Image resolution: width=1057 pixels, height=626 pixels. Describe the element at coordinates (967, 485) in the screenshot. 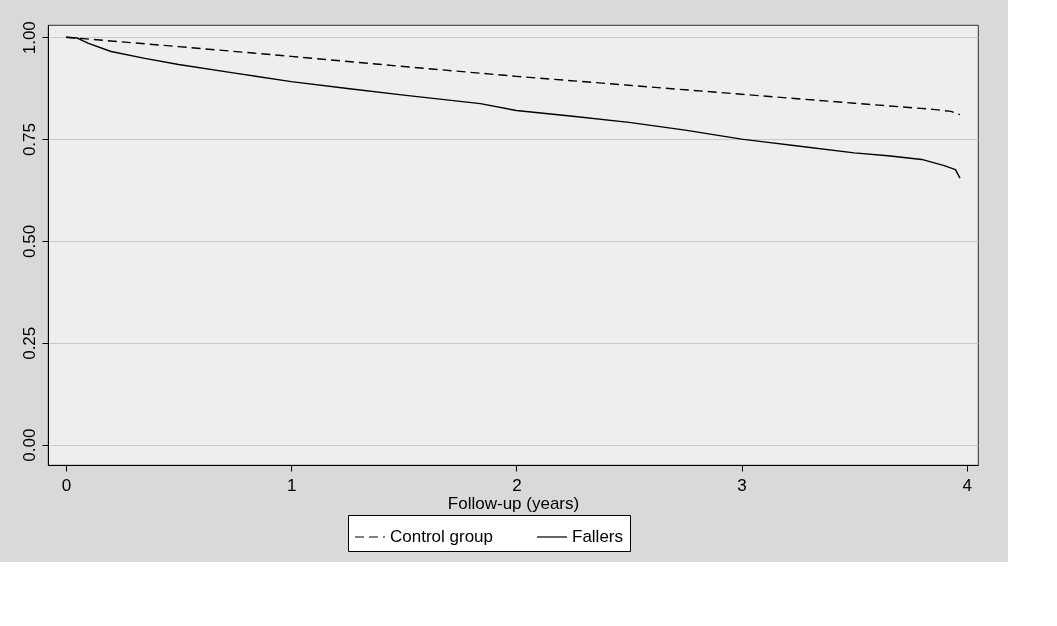

I see `x-tick-label: 4` at that location.